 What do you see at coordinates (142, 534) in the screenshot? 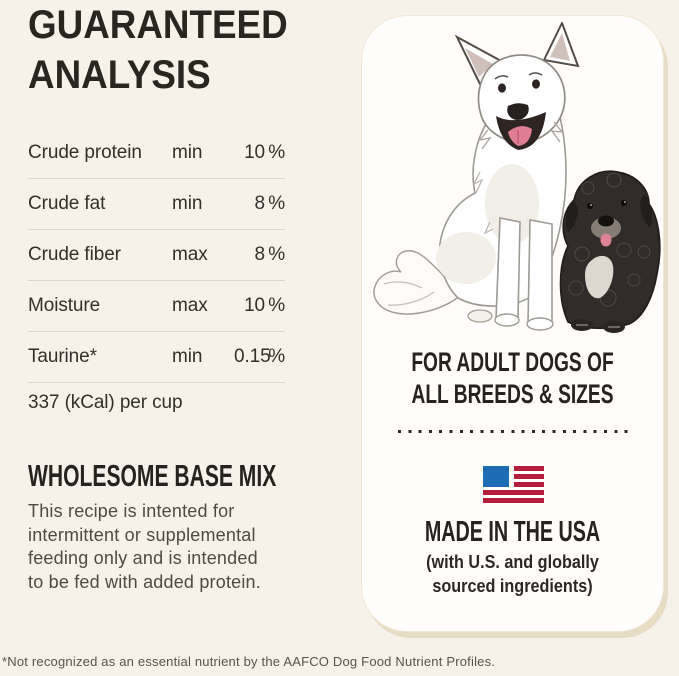
I see `feeding-note-line: intermittent or supplemental` at bounding box center [142, 534].